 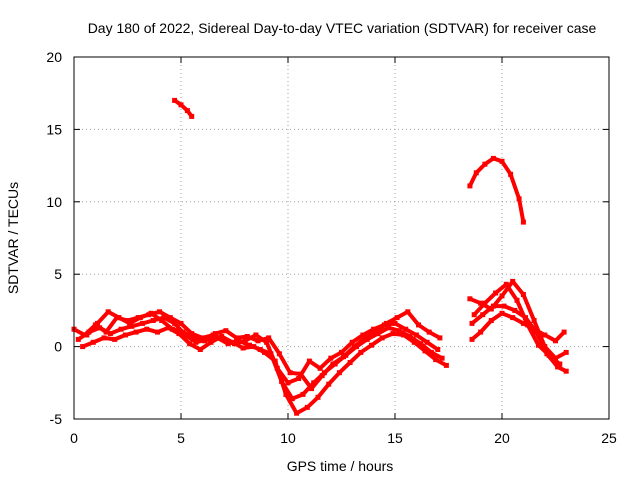 What do you see at coordinates (181, 438) in the screenshot?
I see `x-tick-label: 5` at bounding box center [181, 438].